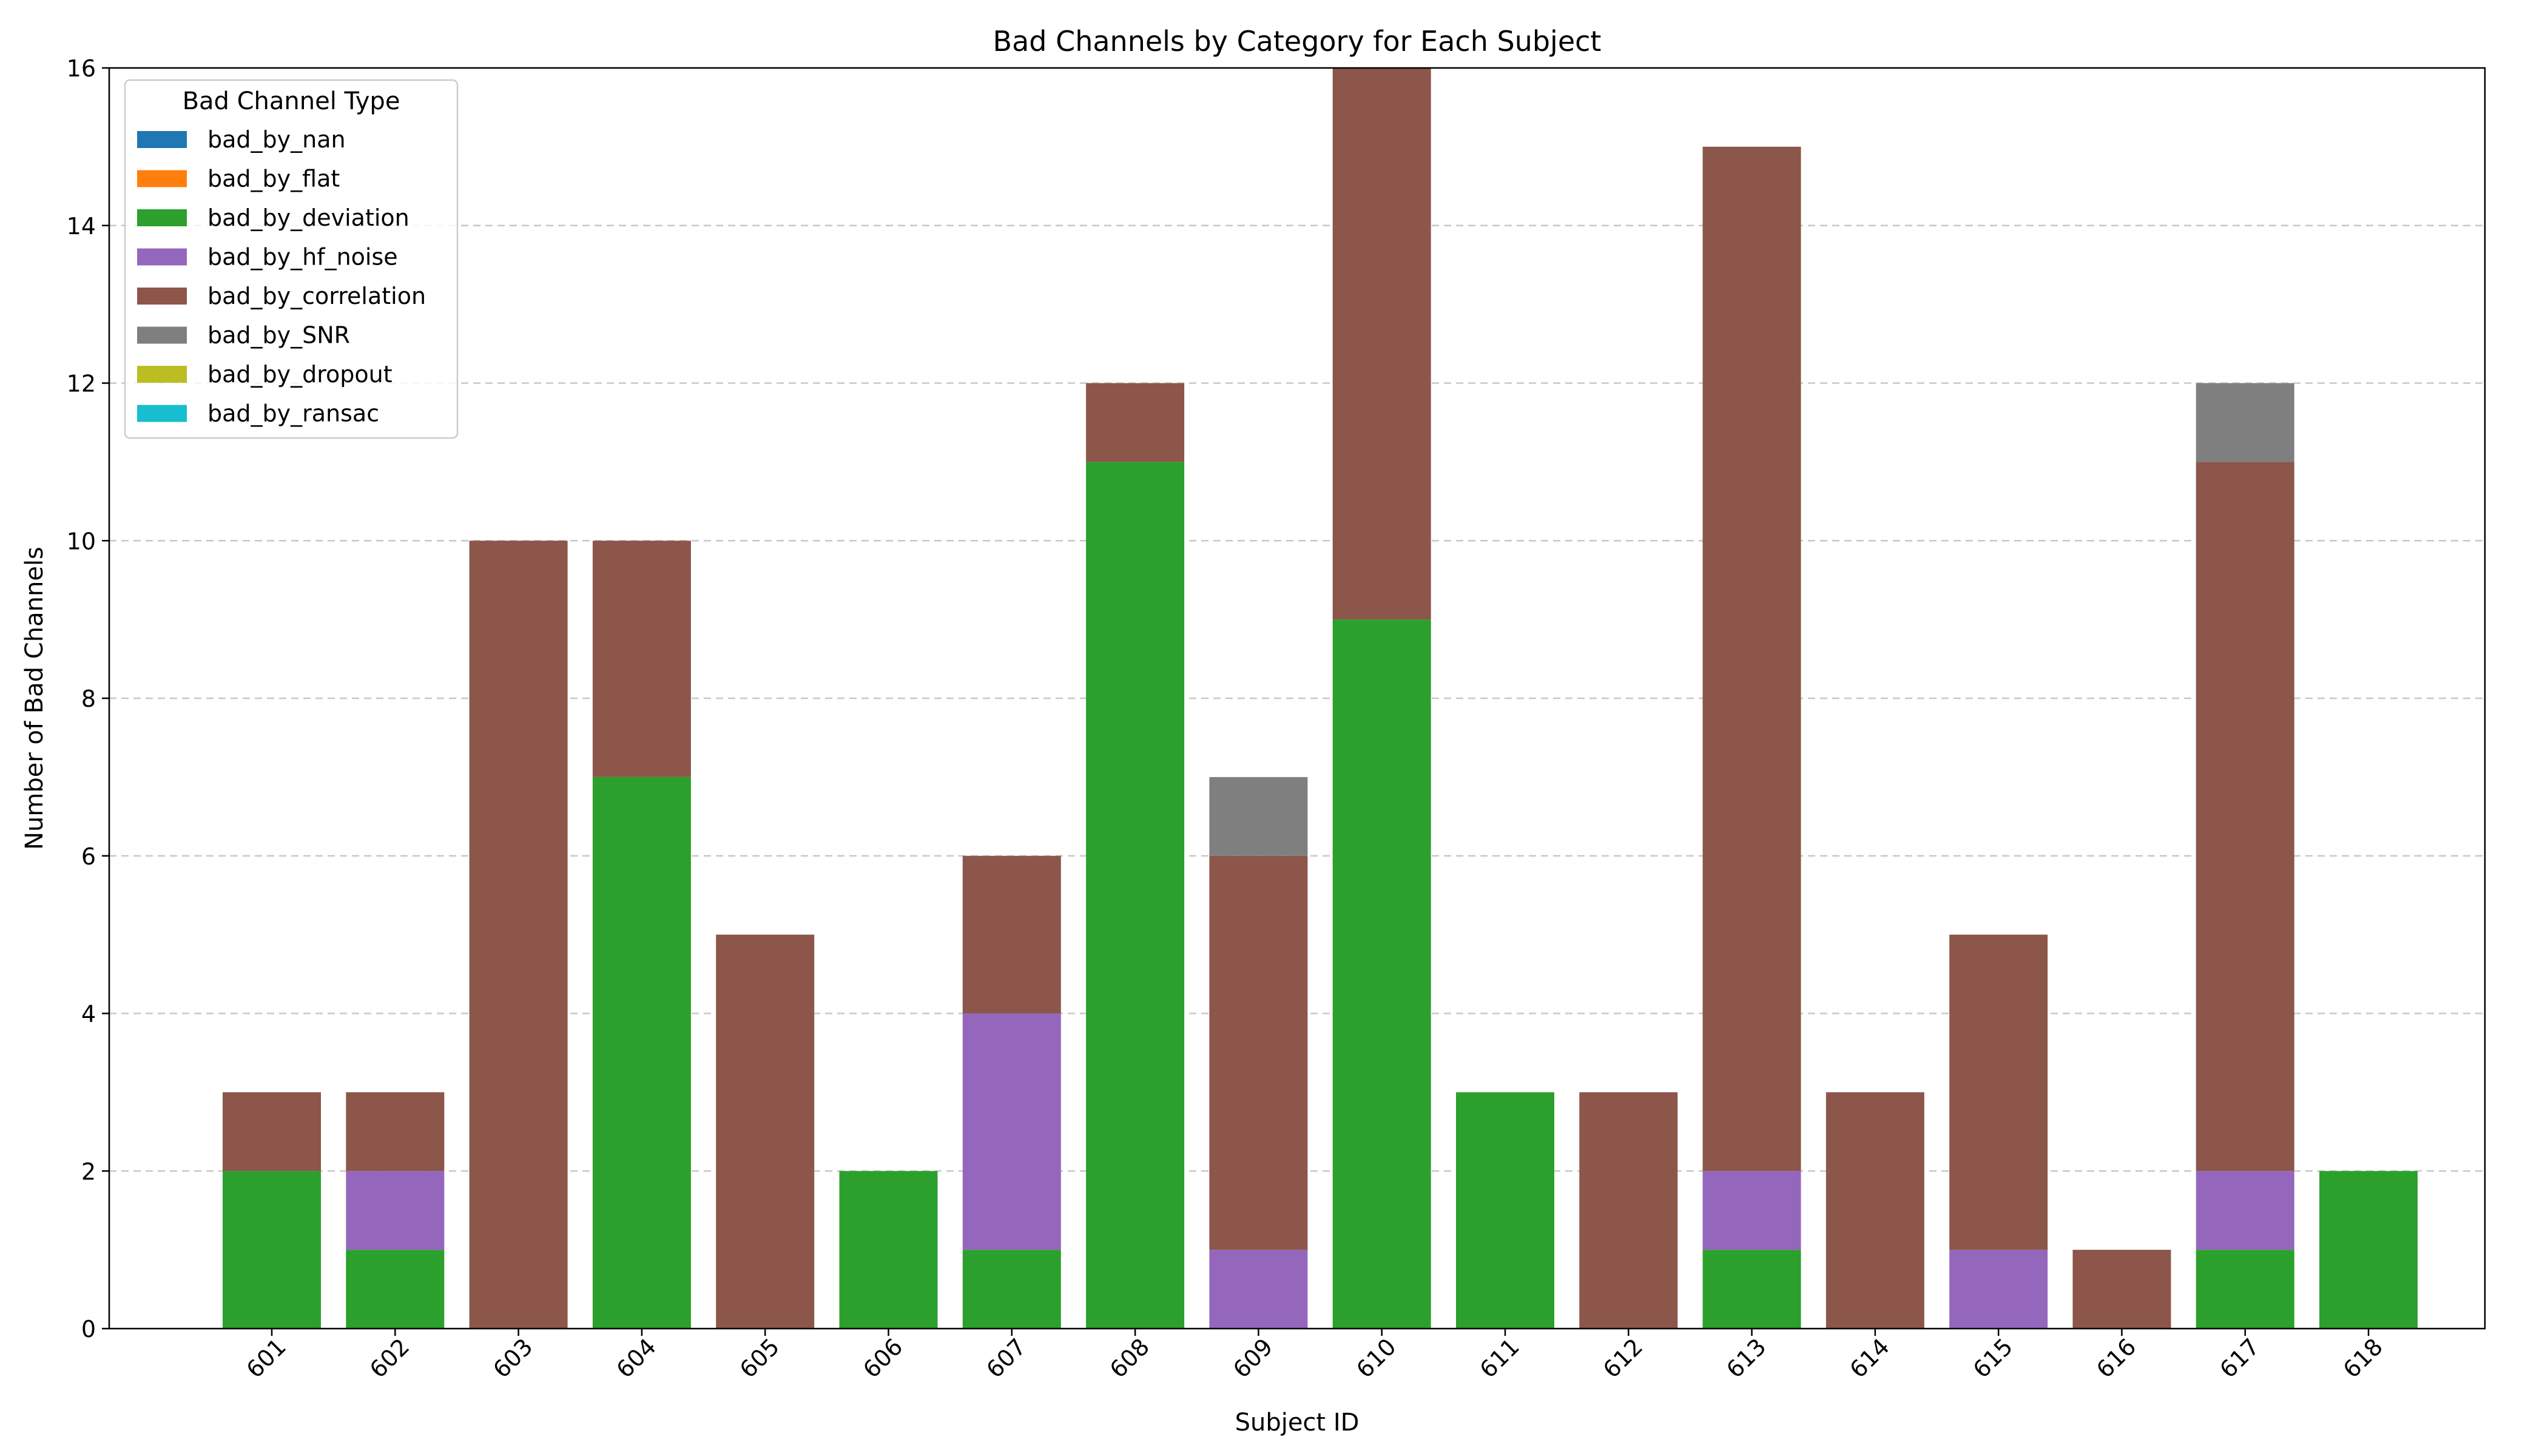  Describe the element at coordinates (1870, 1358) in the screenshot. I see `x-tick-label: 614` at that location.